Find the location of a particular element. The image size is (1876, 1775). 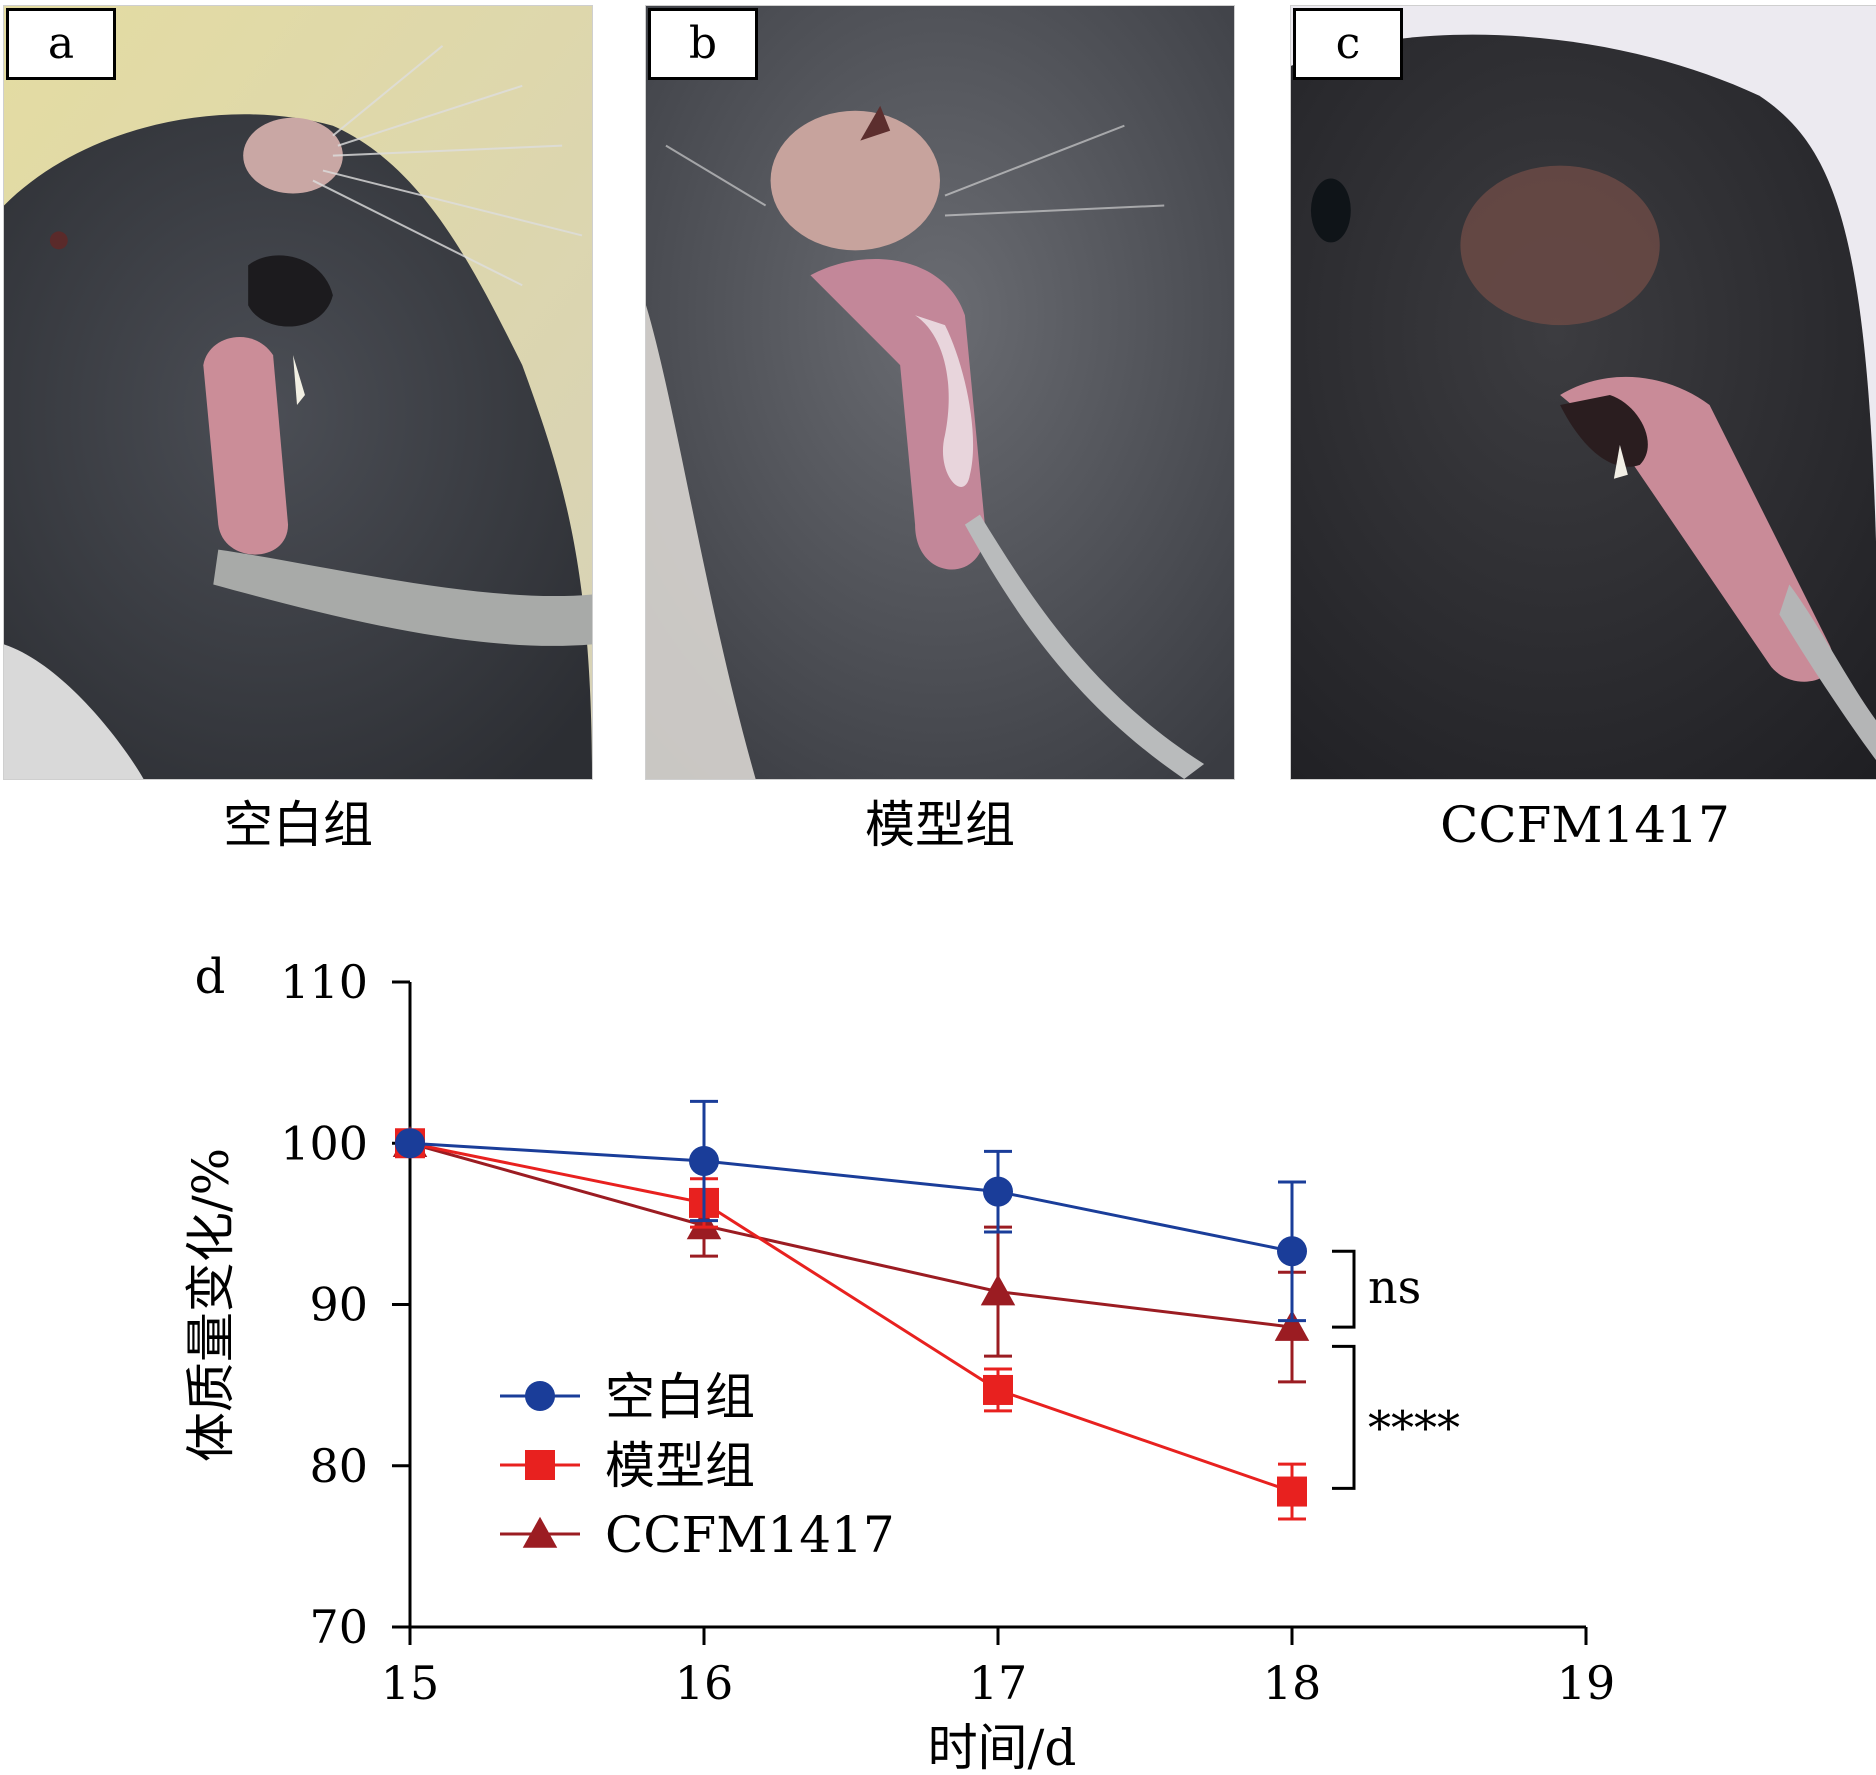

legend-label: 空白组 is located at coordinates (680, 1397).